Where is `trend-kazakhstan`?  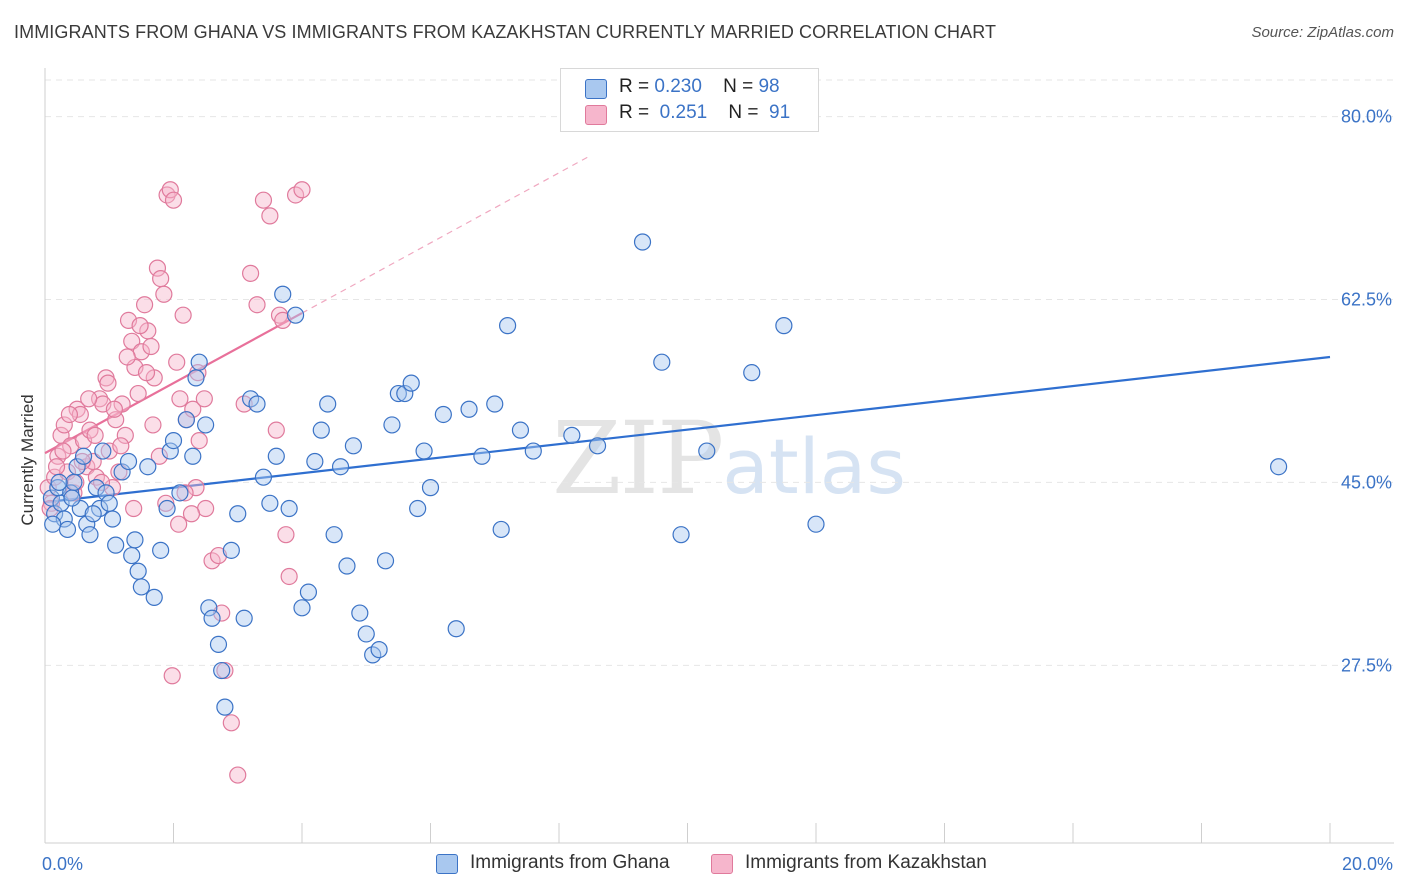
trend-kazakhstan is located at coordinates (318, 304).